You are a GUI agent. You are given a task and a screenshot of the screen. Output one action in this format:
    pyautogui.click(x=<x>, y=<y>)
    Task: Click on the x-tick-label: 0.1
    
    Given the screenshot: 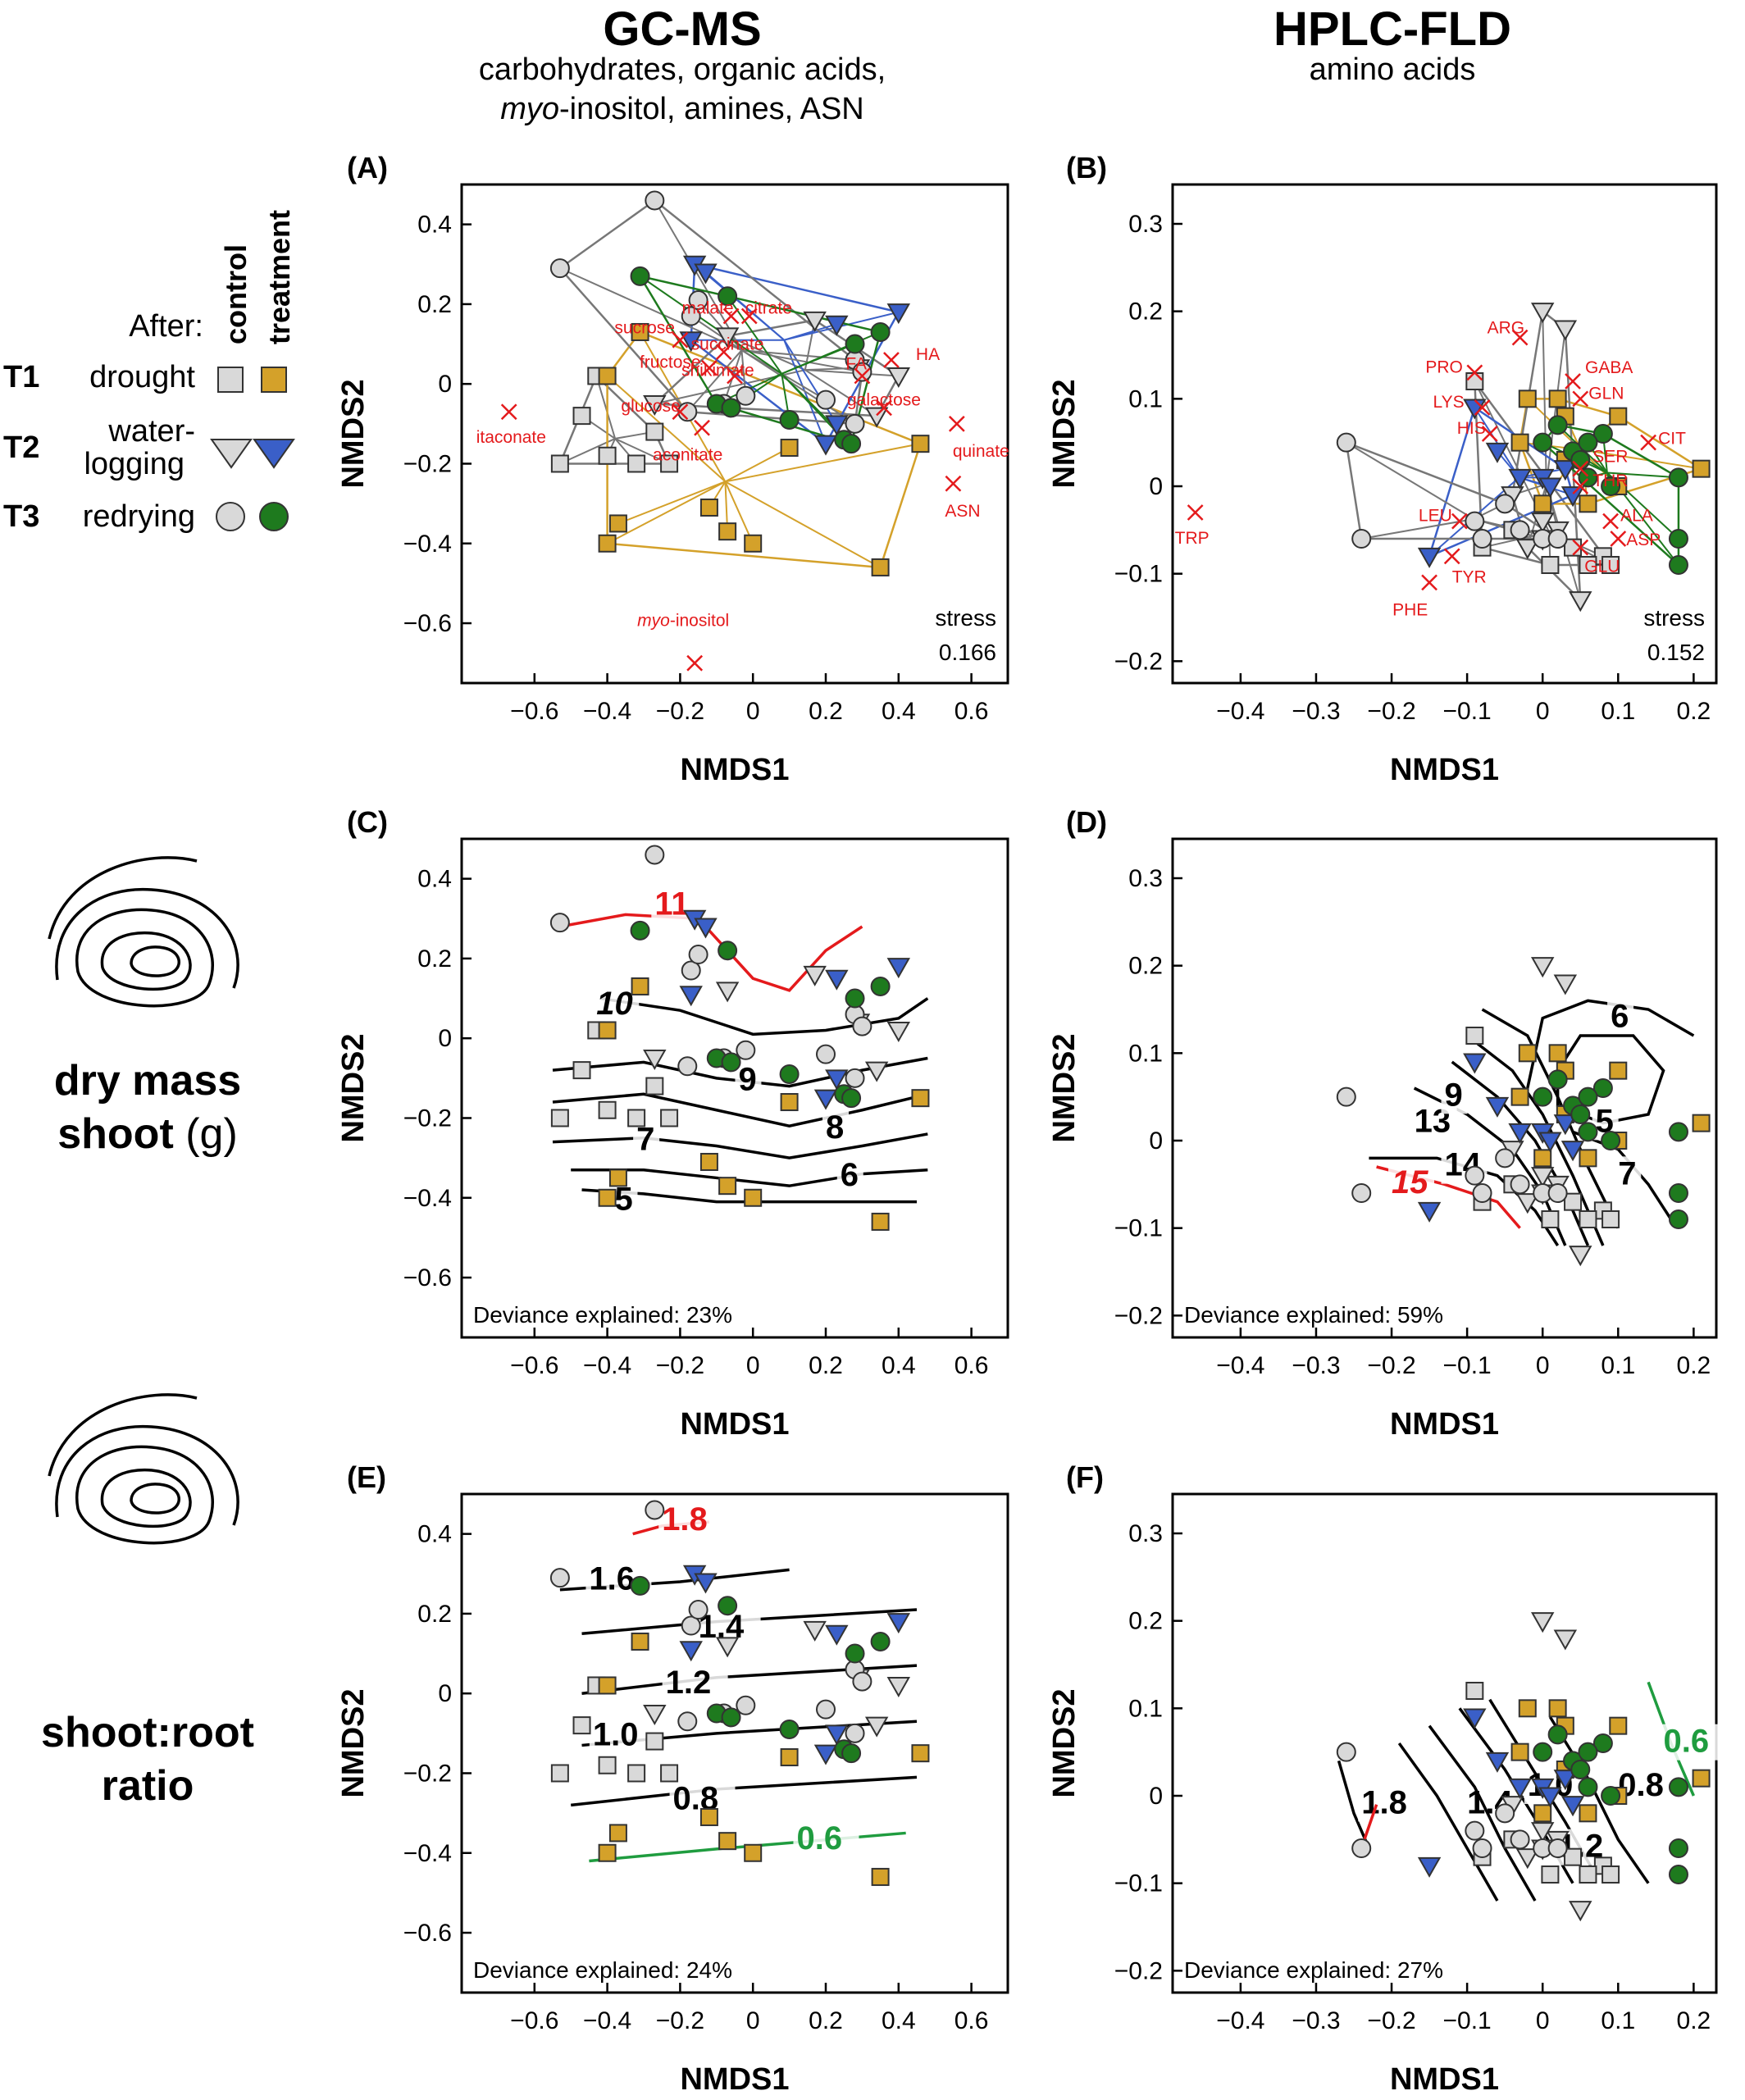 What is the action you would take?
    pyautogui.click(x=1618, y=711)
    